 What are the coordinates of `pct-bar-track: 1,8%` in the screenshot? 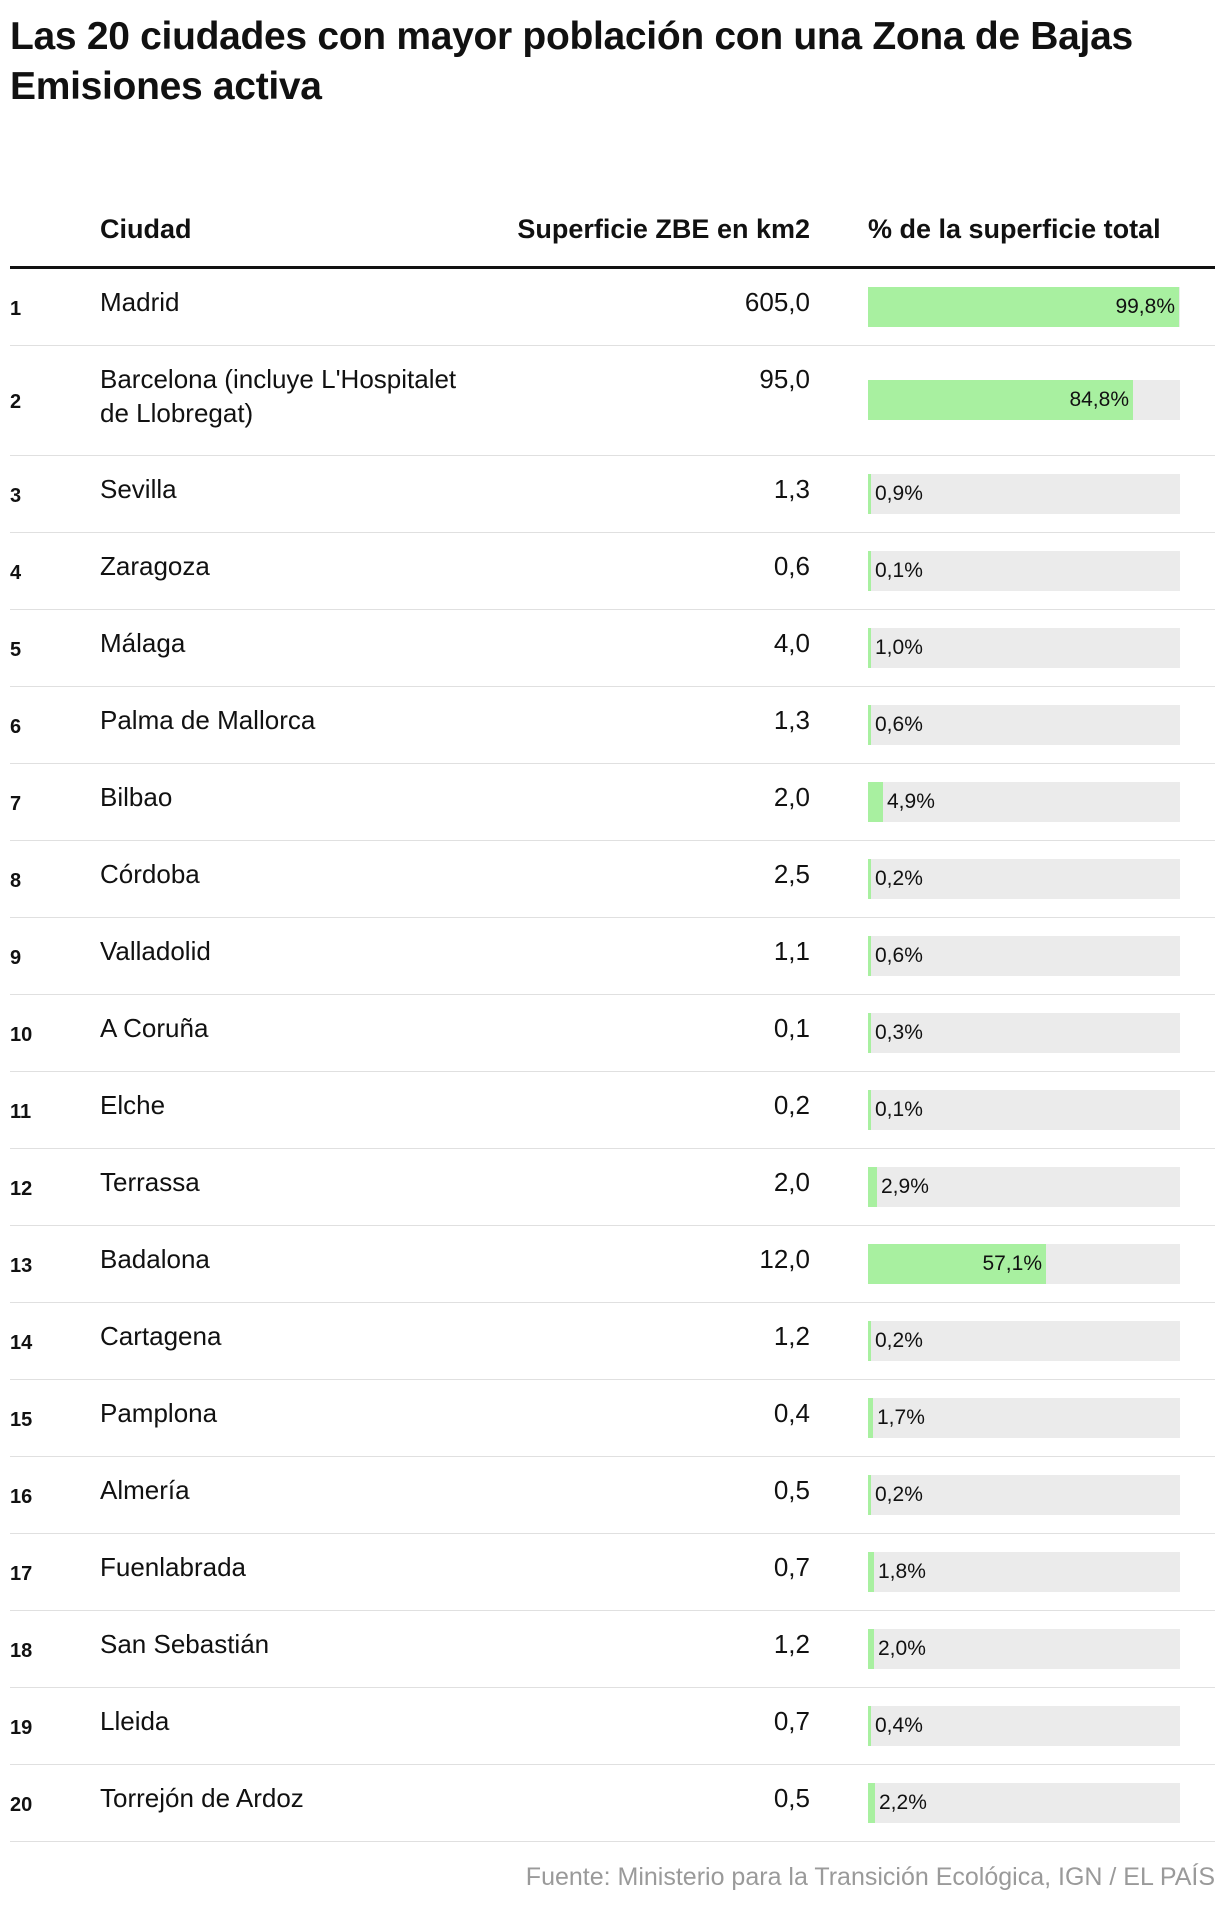 It's located at (1024, 1572).